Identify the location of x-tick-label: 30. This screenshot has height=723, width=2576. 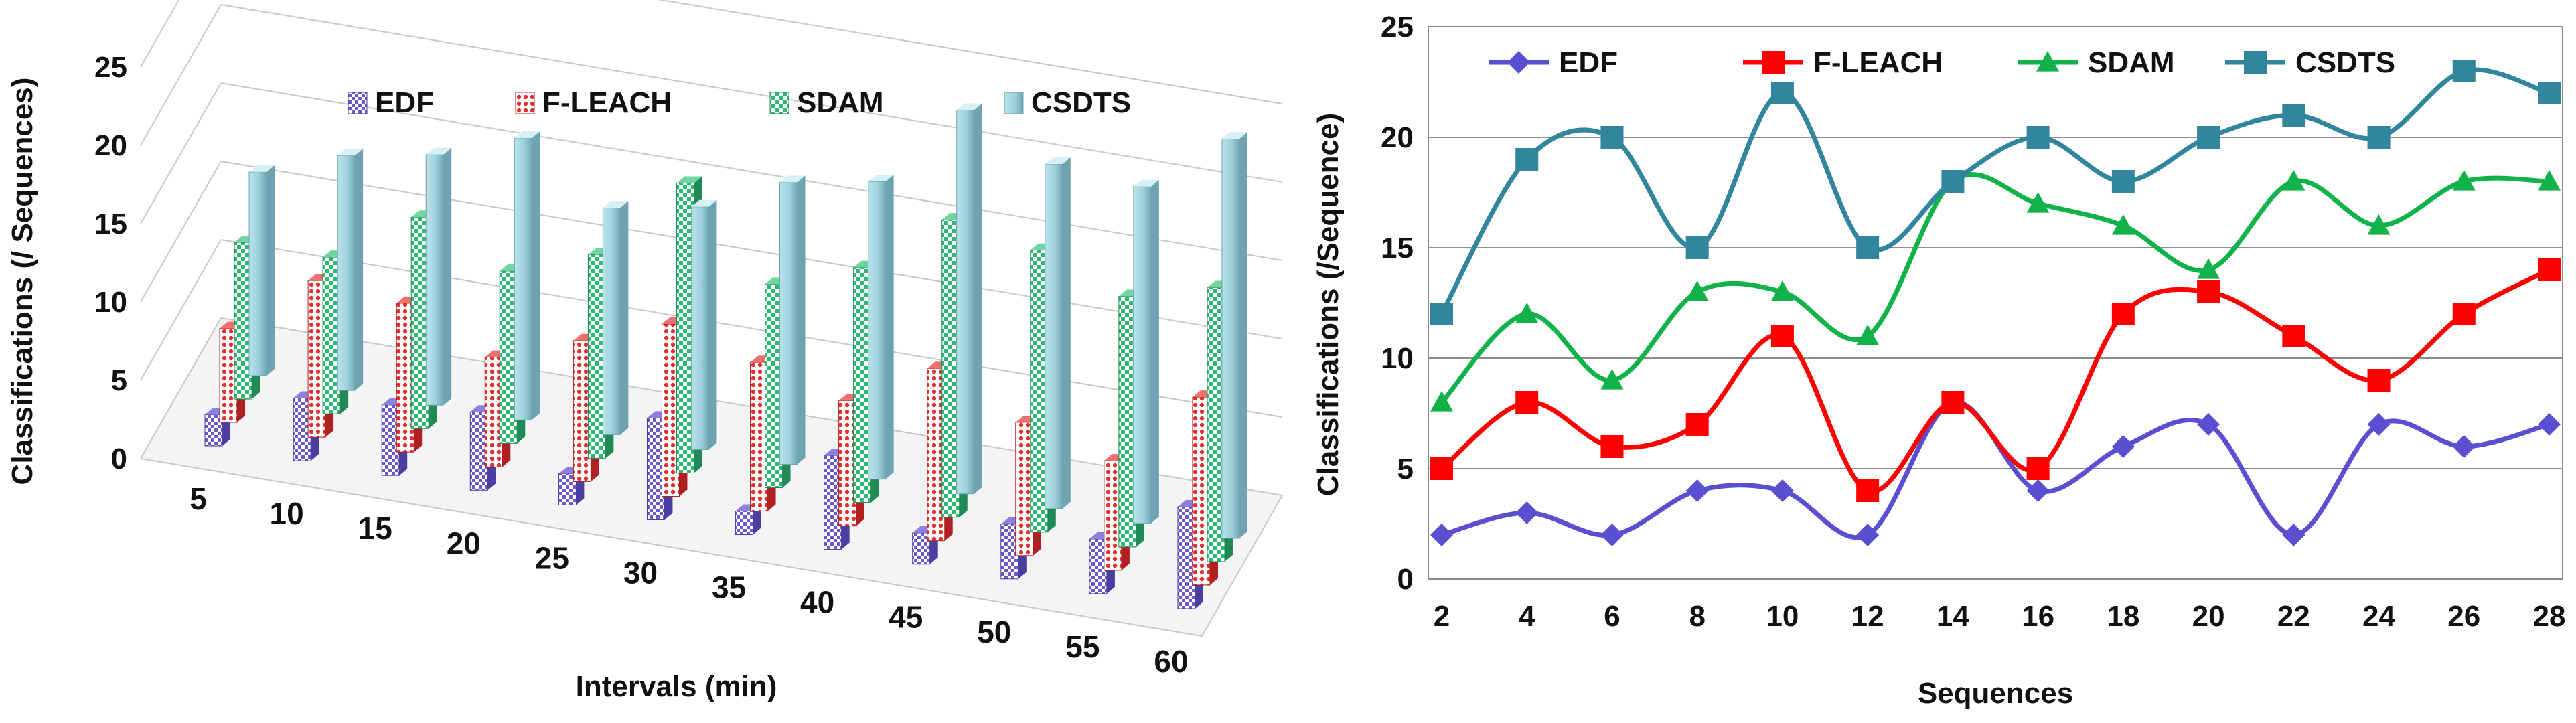
(640, 572).